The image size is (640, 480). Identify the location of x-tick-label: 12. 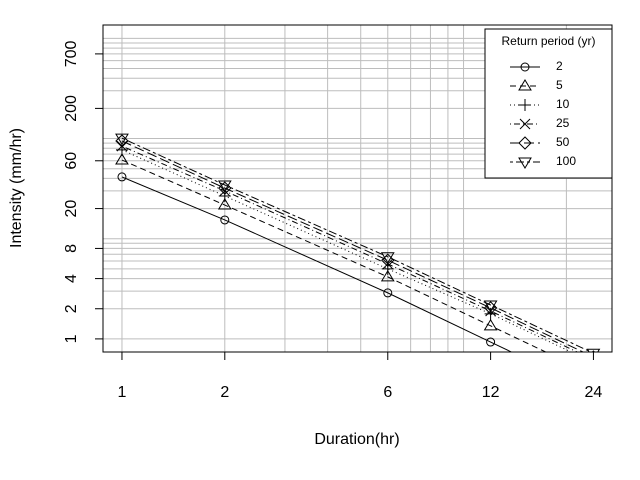
(491, 392).